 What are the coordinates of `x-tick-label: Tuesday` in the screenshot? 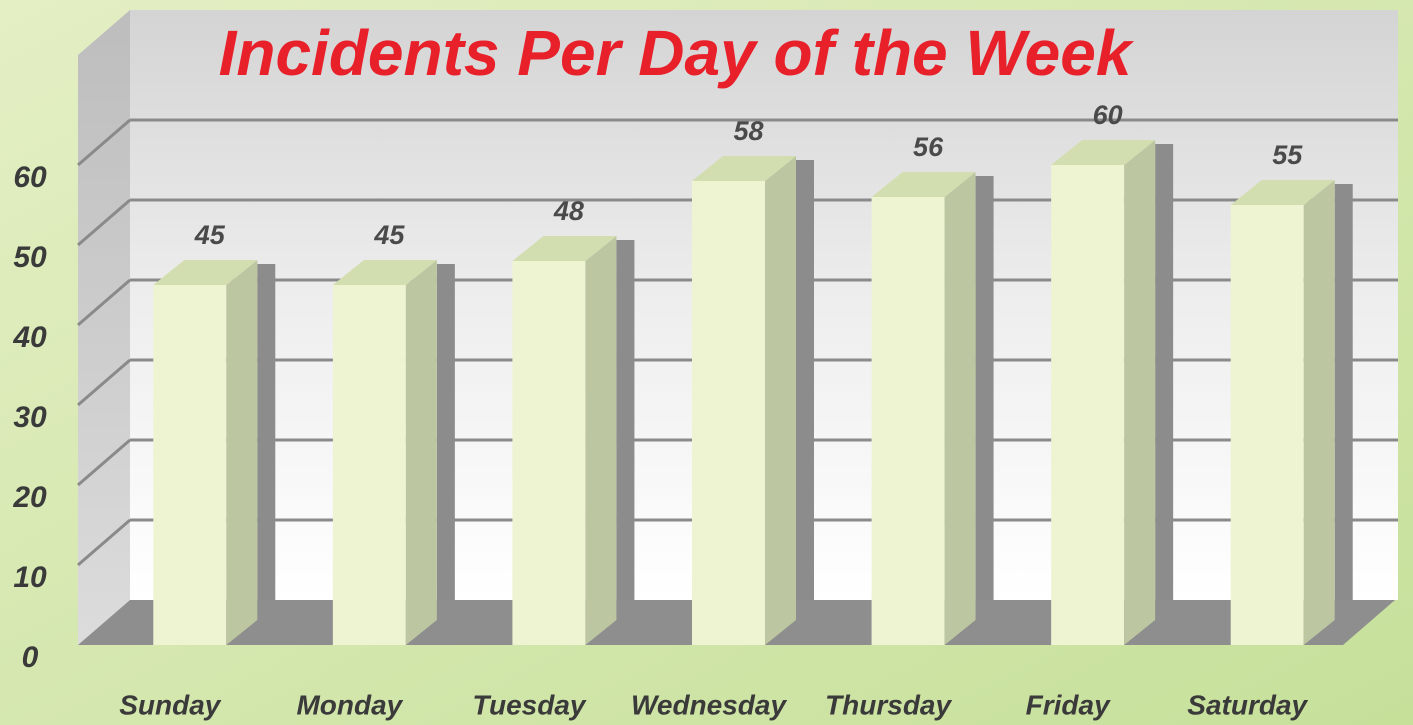 It's located at (529, 704).